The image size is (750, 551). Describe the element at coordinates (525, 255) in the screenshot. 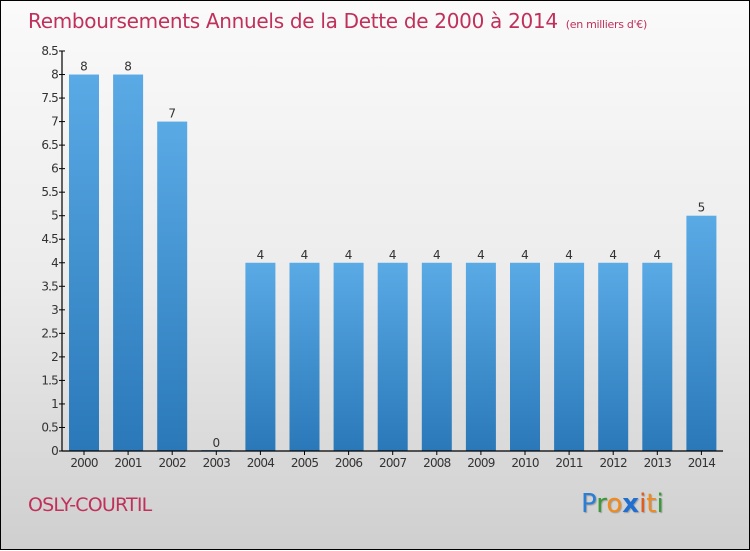

I see `value-label-2010: 4` at that location.